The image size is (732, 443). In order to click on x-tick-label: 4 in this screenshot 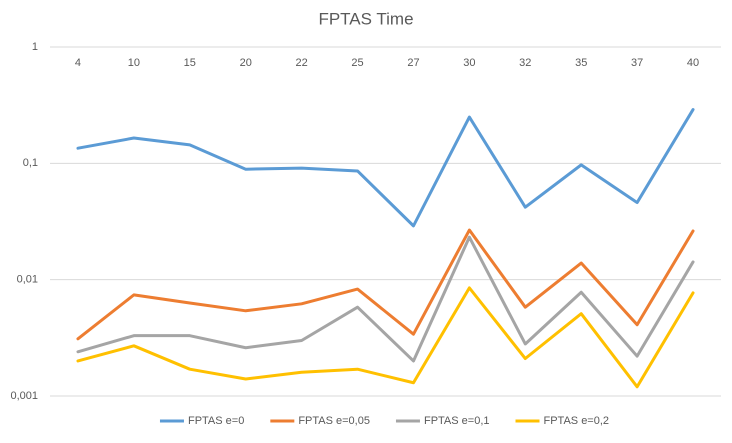, I will do `click(78, 63)`.